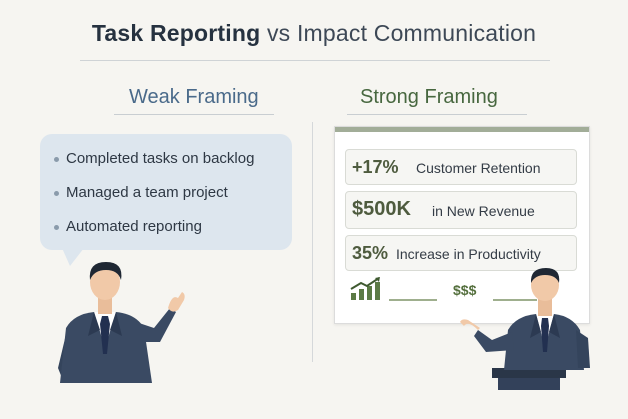 The image size is (628, 419). Describe the element at coordinates (73, 257) in the screenshot. I see `speech-bubble-tail` at that location.